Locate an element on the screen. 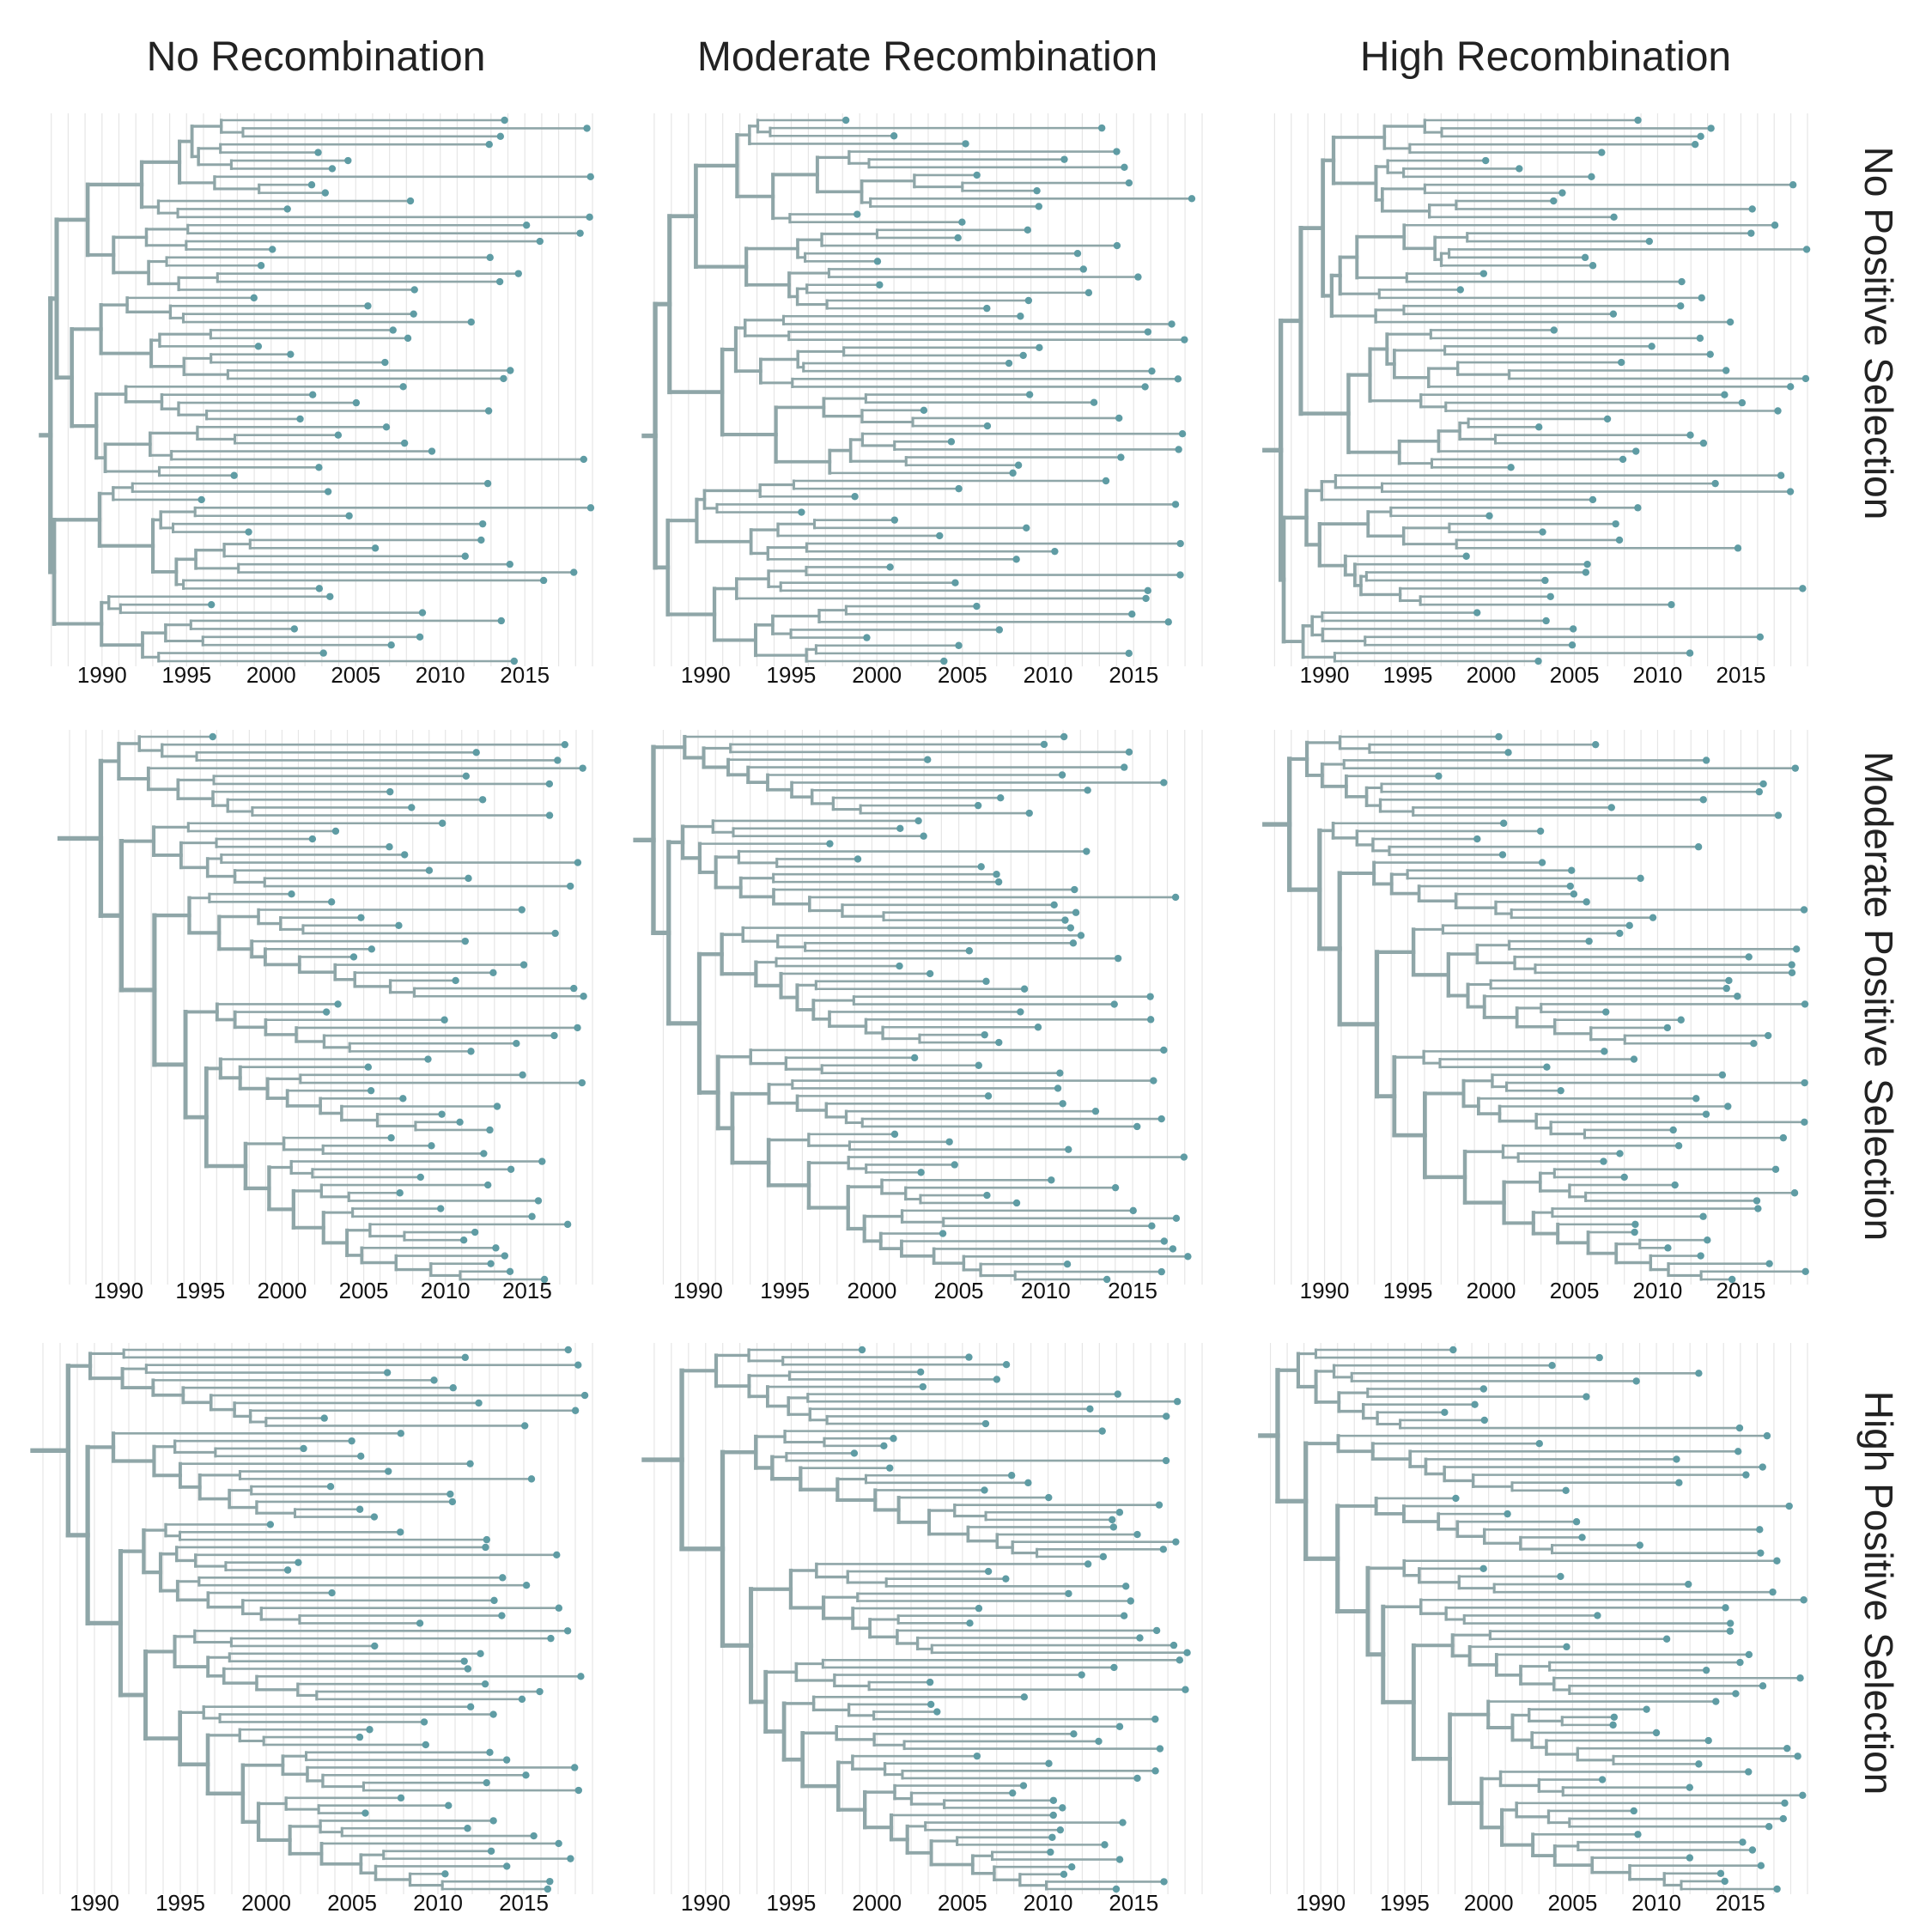 This screenshot has height=1932, width=1932. x-tick-label: 2015 is located at coordinates (1133, 1903).